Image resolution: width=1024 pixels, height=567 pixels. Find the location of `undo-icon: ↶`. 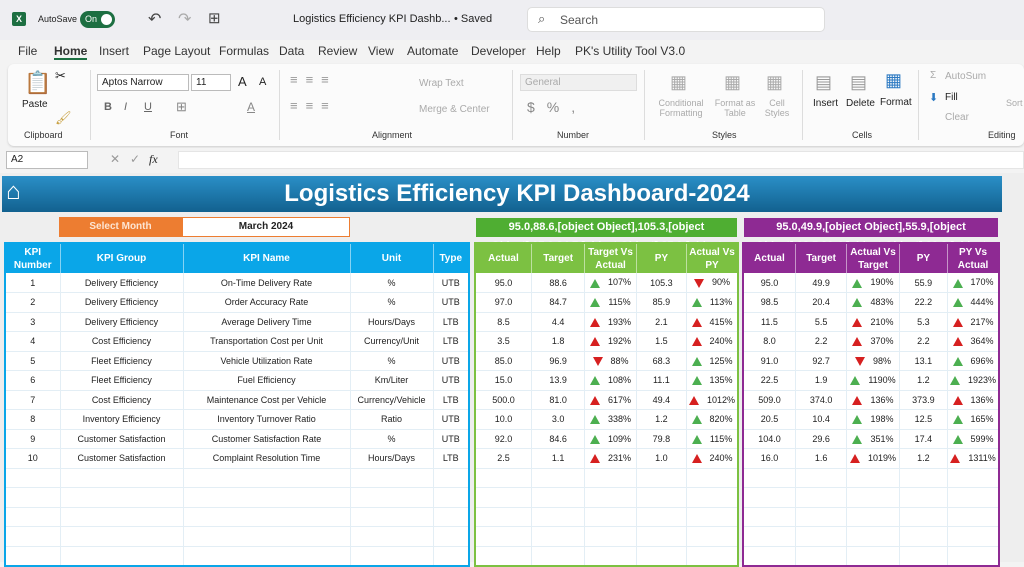

undo-icon: ↶ is located at coordinates (155, 19).